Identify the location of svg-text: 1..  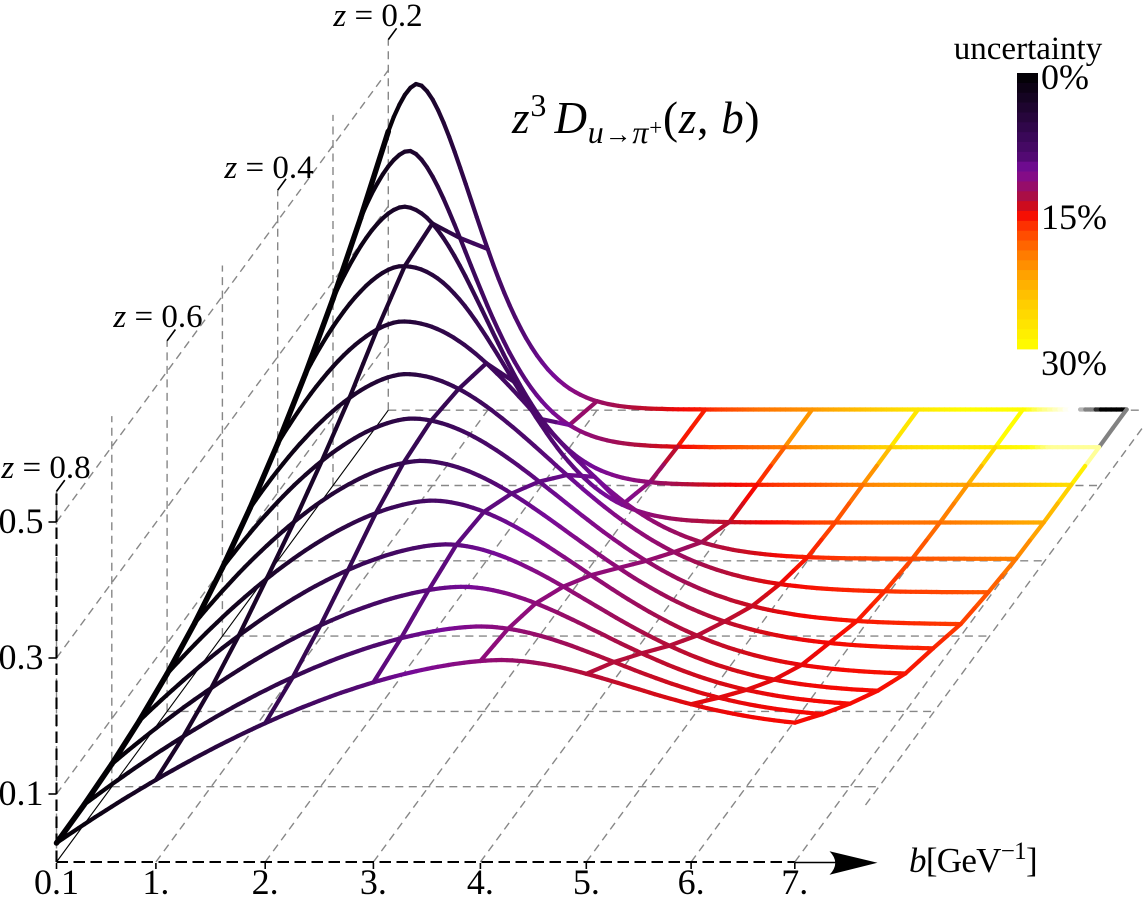
(155, 881).